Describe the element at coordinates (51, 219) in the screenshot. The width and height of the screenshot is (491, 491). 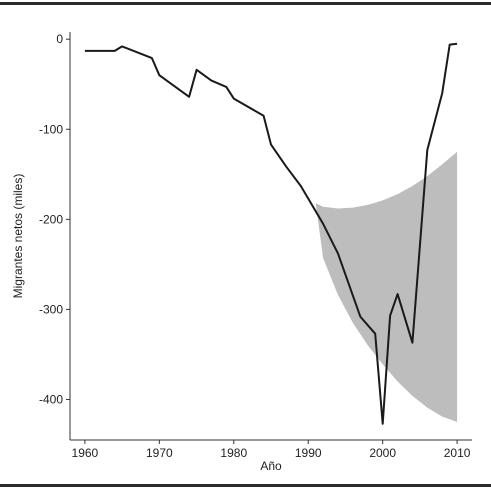
I see `y-tick-label: -200` at that location.